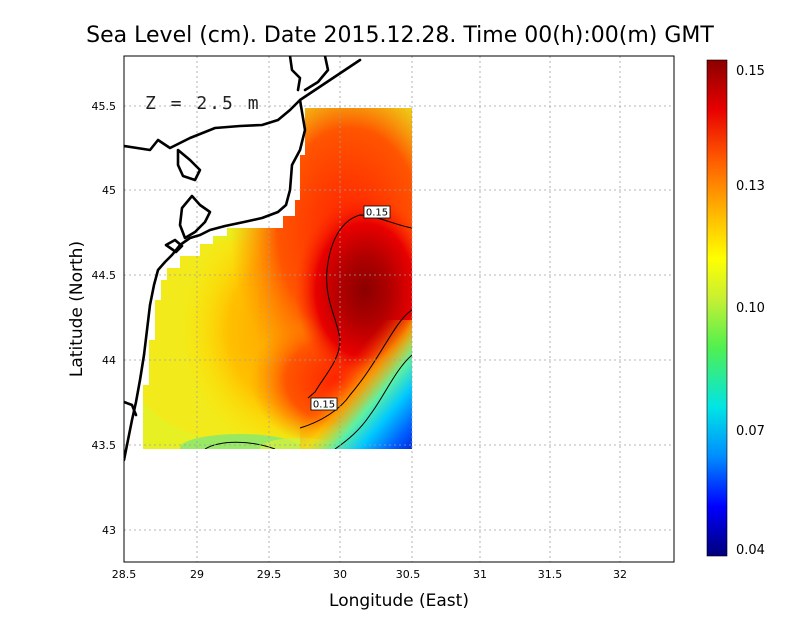 The width and height of the screenshot is (800, 618). Describe the element at coordinates (104, 106) in the screenshot. I see `y-tick: 45.5` at that location.